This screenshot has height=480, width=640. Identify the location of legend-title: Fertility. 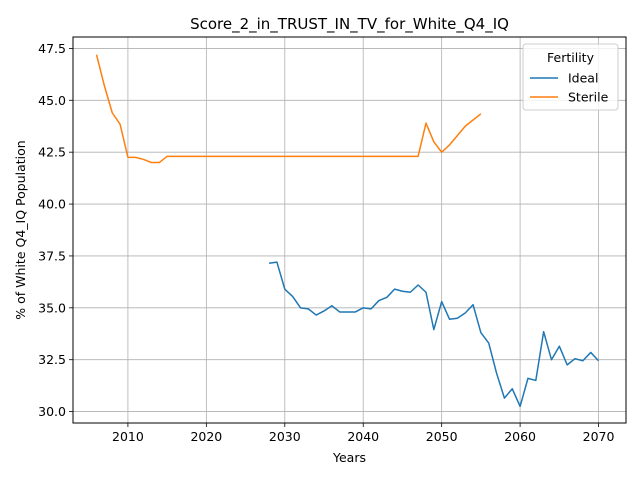
(571, 57).